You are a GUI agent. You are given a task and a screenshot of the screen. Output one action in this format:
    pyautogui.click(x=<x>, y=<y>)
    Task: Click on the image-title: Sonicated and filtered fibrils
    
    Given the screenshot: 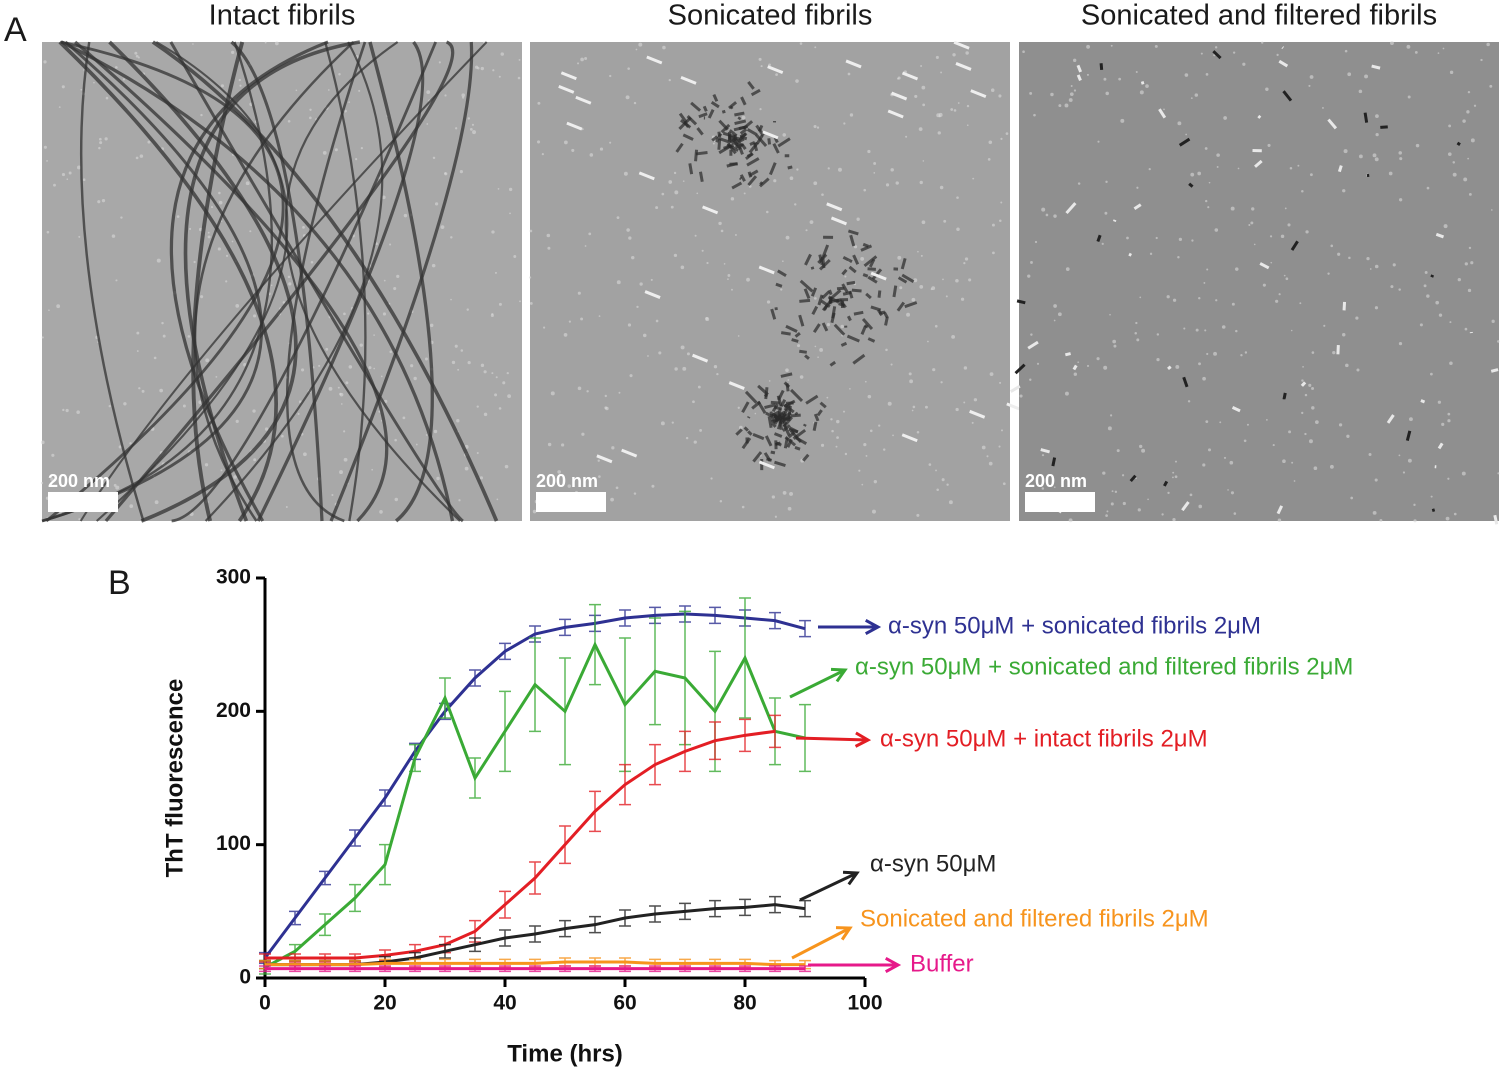 What is the action you would take?
    pyautogui.click(x=1259, y=16)
    